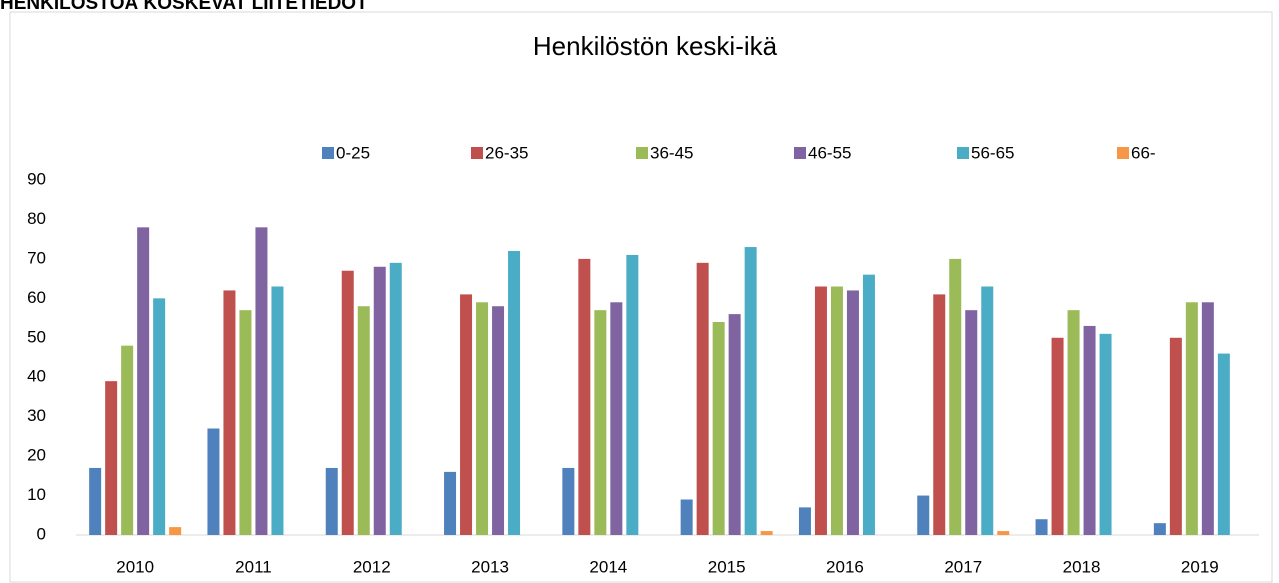 The image size is (1279, 583). Describe the element at coordinates (1200, 566) in the screenshot. I see `x-tick-label: 2019` at that location.